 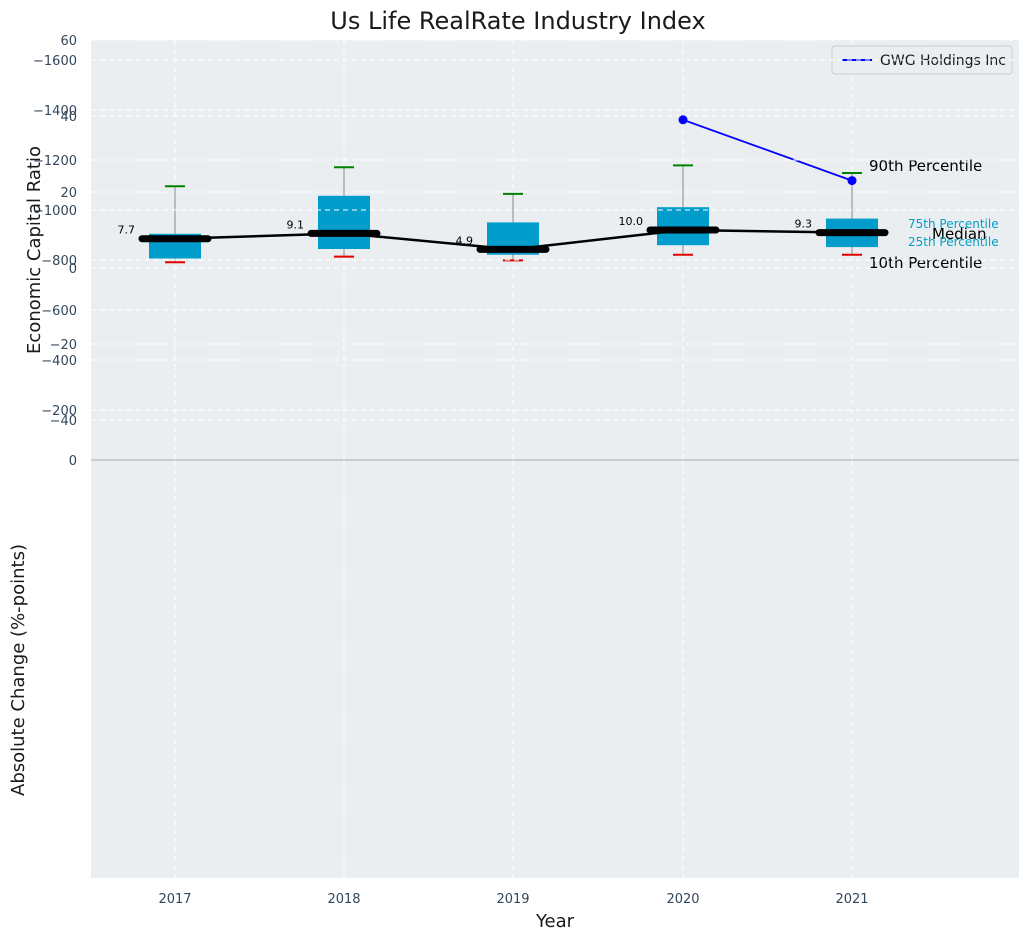 I want to click on legend-label-gwg: GWG Holdings Inc, so click(x=943, y=61).